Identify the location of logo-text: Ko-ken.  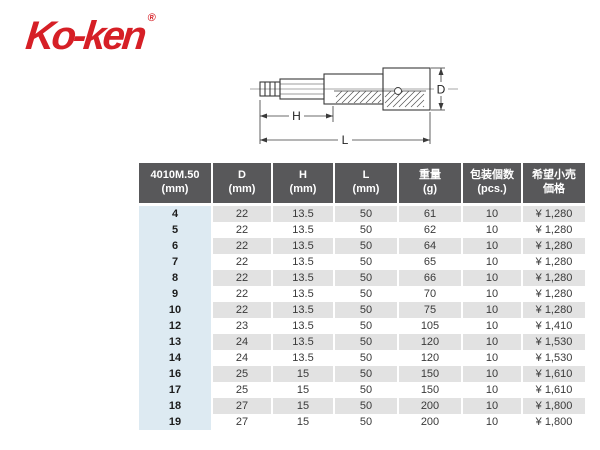
(84, 36).